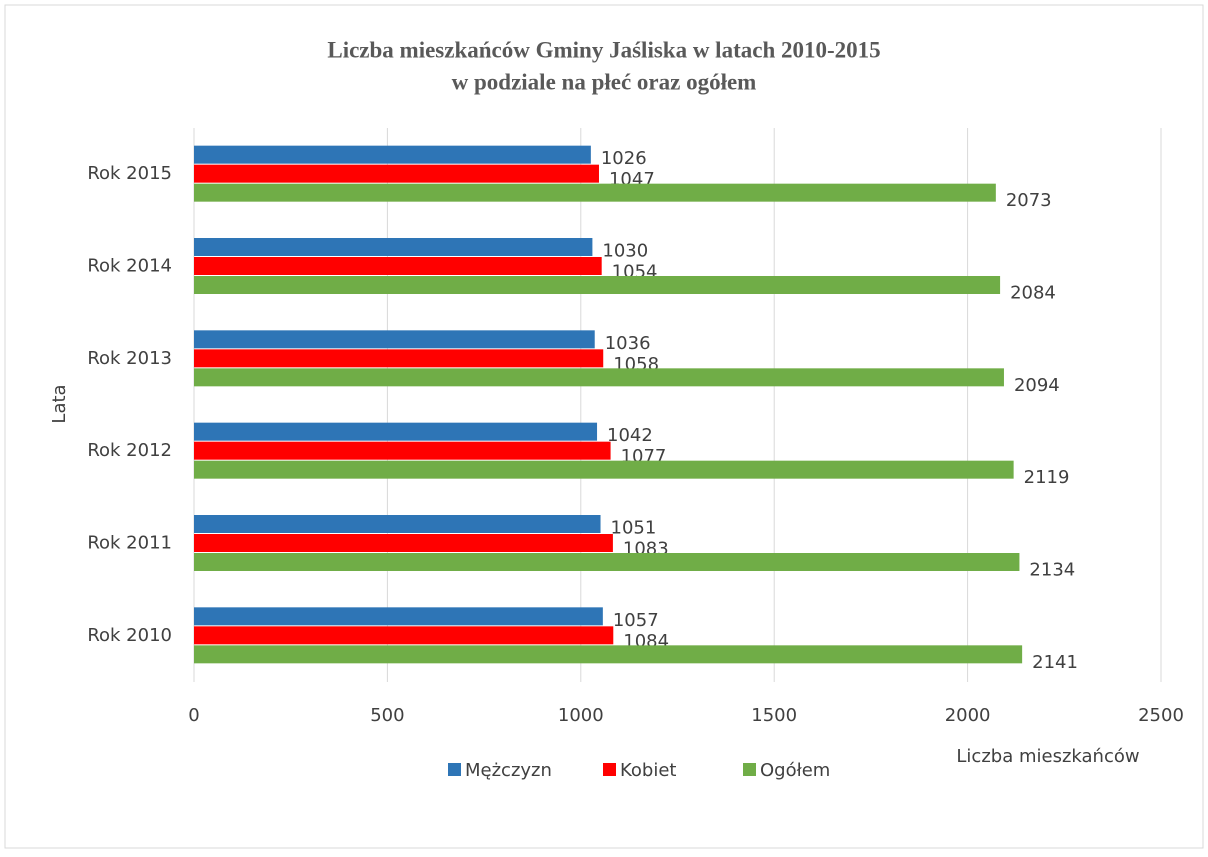  Describe the element at coordinates (129, 635) in the screenshot. I see `y-tick-label: Rok 2010` at that location.